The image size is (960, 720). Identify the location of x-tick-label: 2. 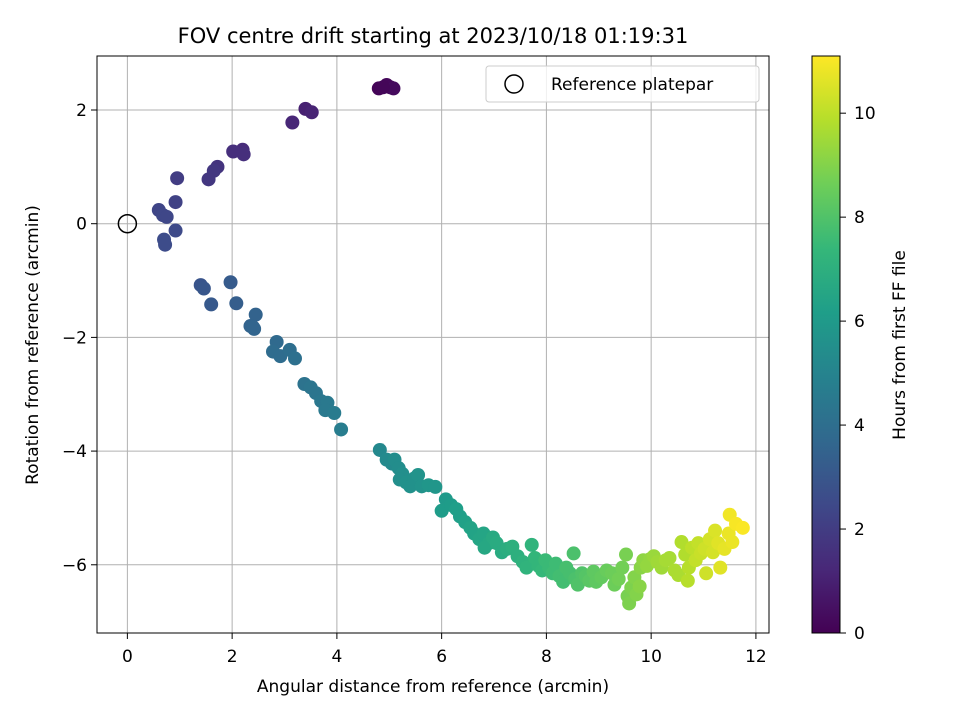
(232, 657).